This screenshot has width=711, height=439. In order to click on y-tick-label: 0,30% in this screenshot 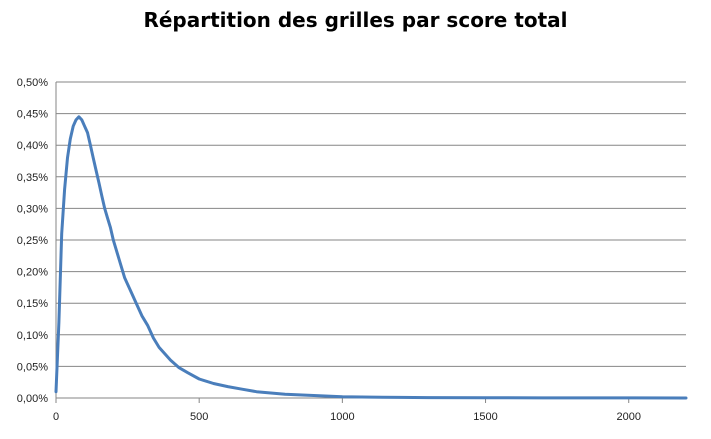, I will do `click(32, 209)`.